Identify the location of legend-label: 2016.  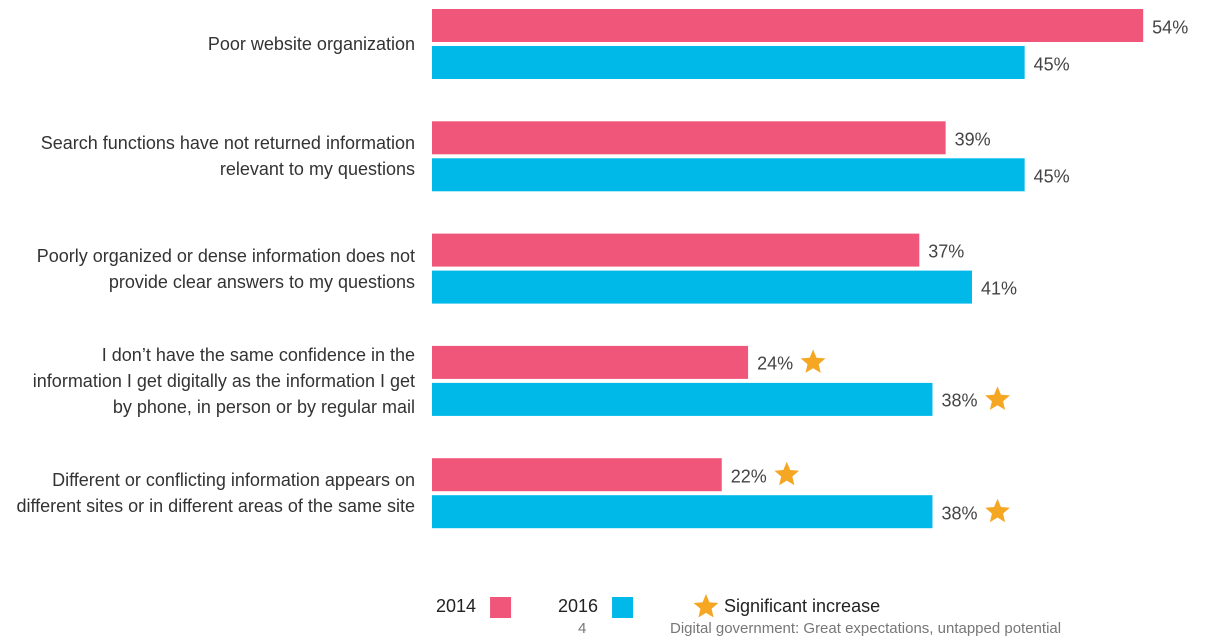
(578, 606).